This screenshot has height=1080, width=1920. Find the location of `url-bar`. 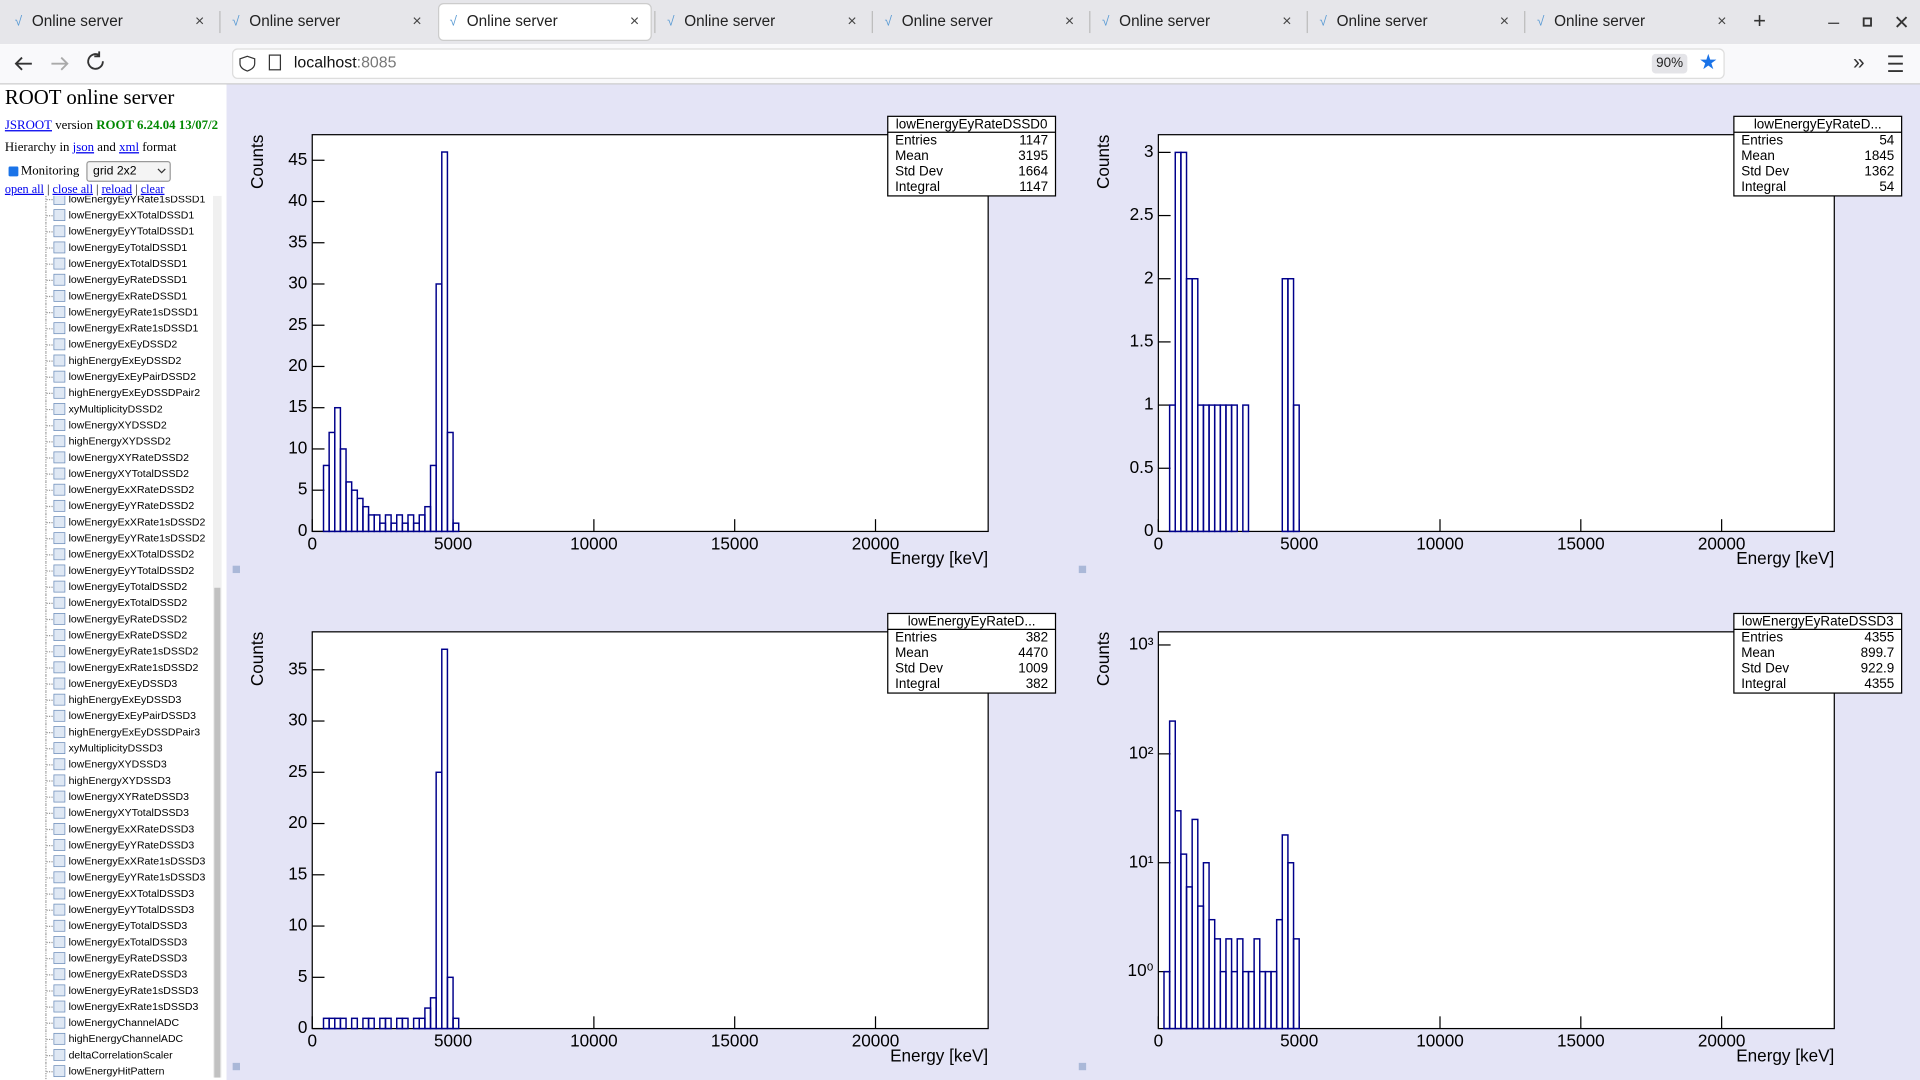

url-bar is located at coordinates (978, 63).